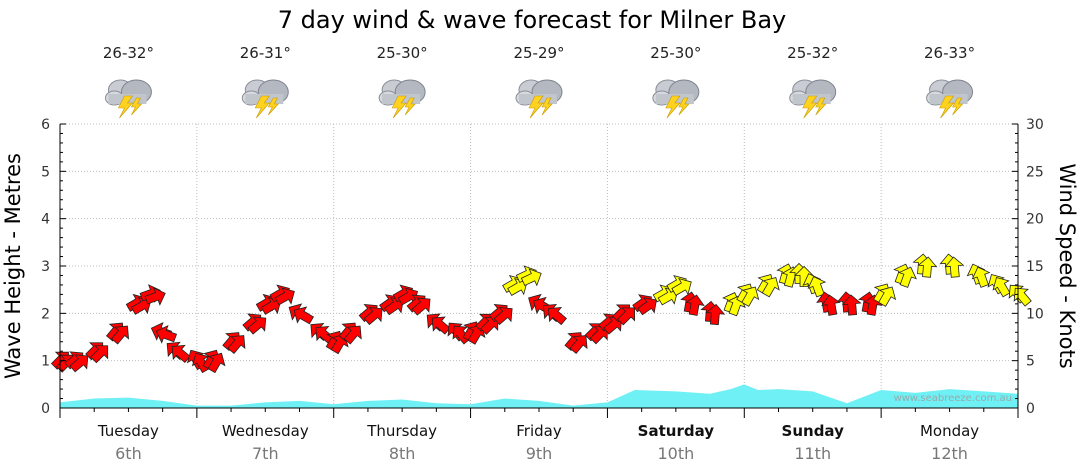  Describe the element at coordinates (128, 53) in the screenshot. I see `temperature-range: 26-32°` at that location.